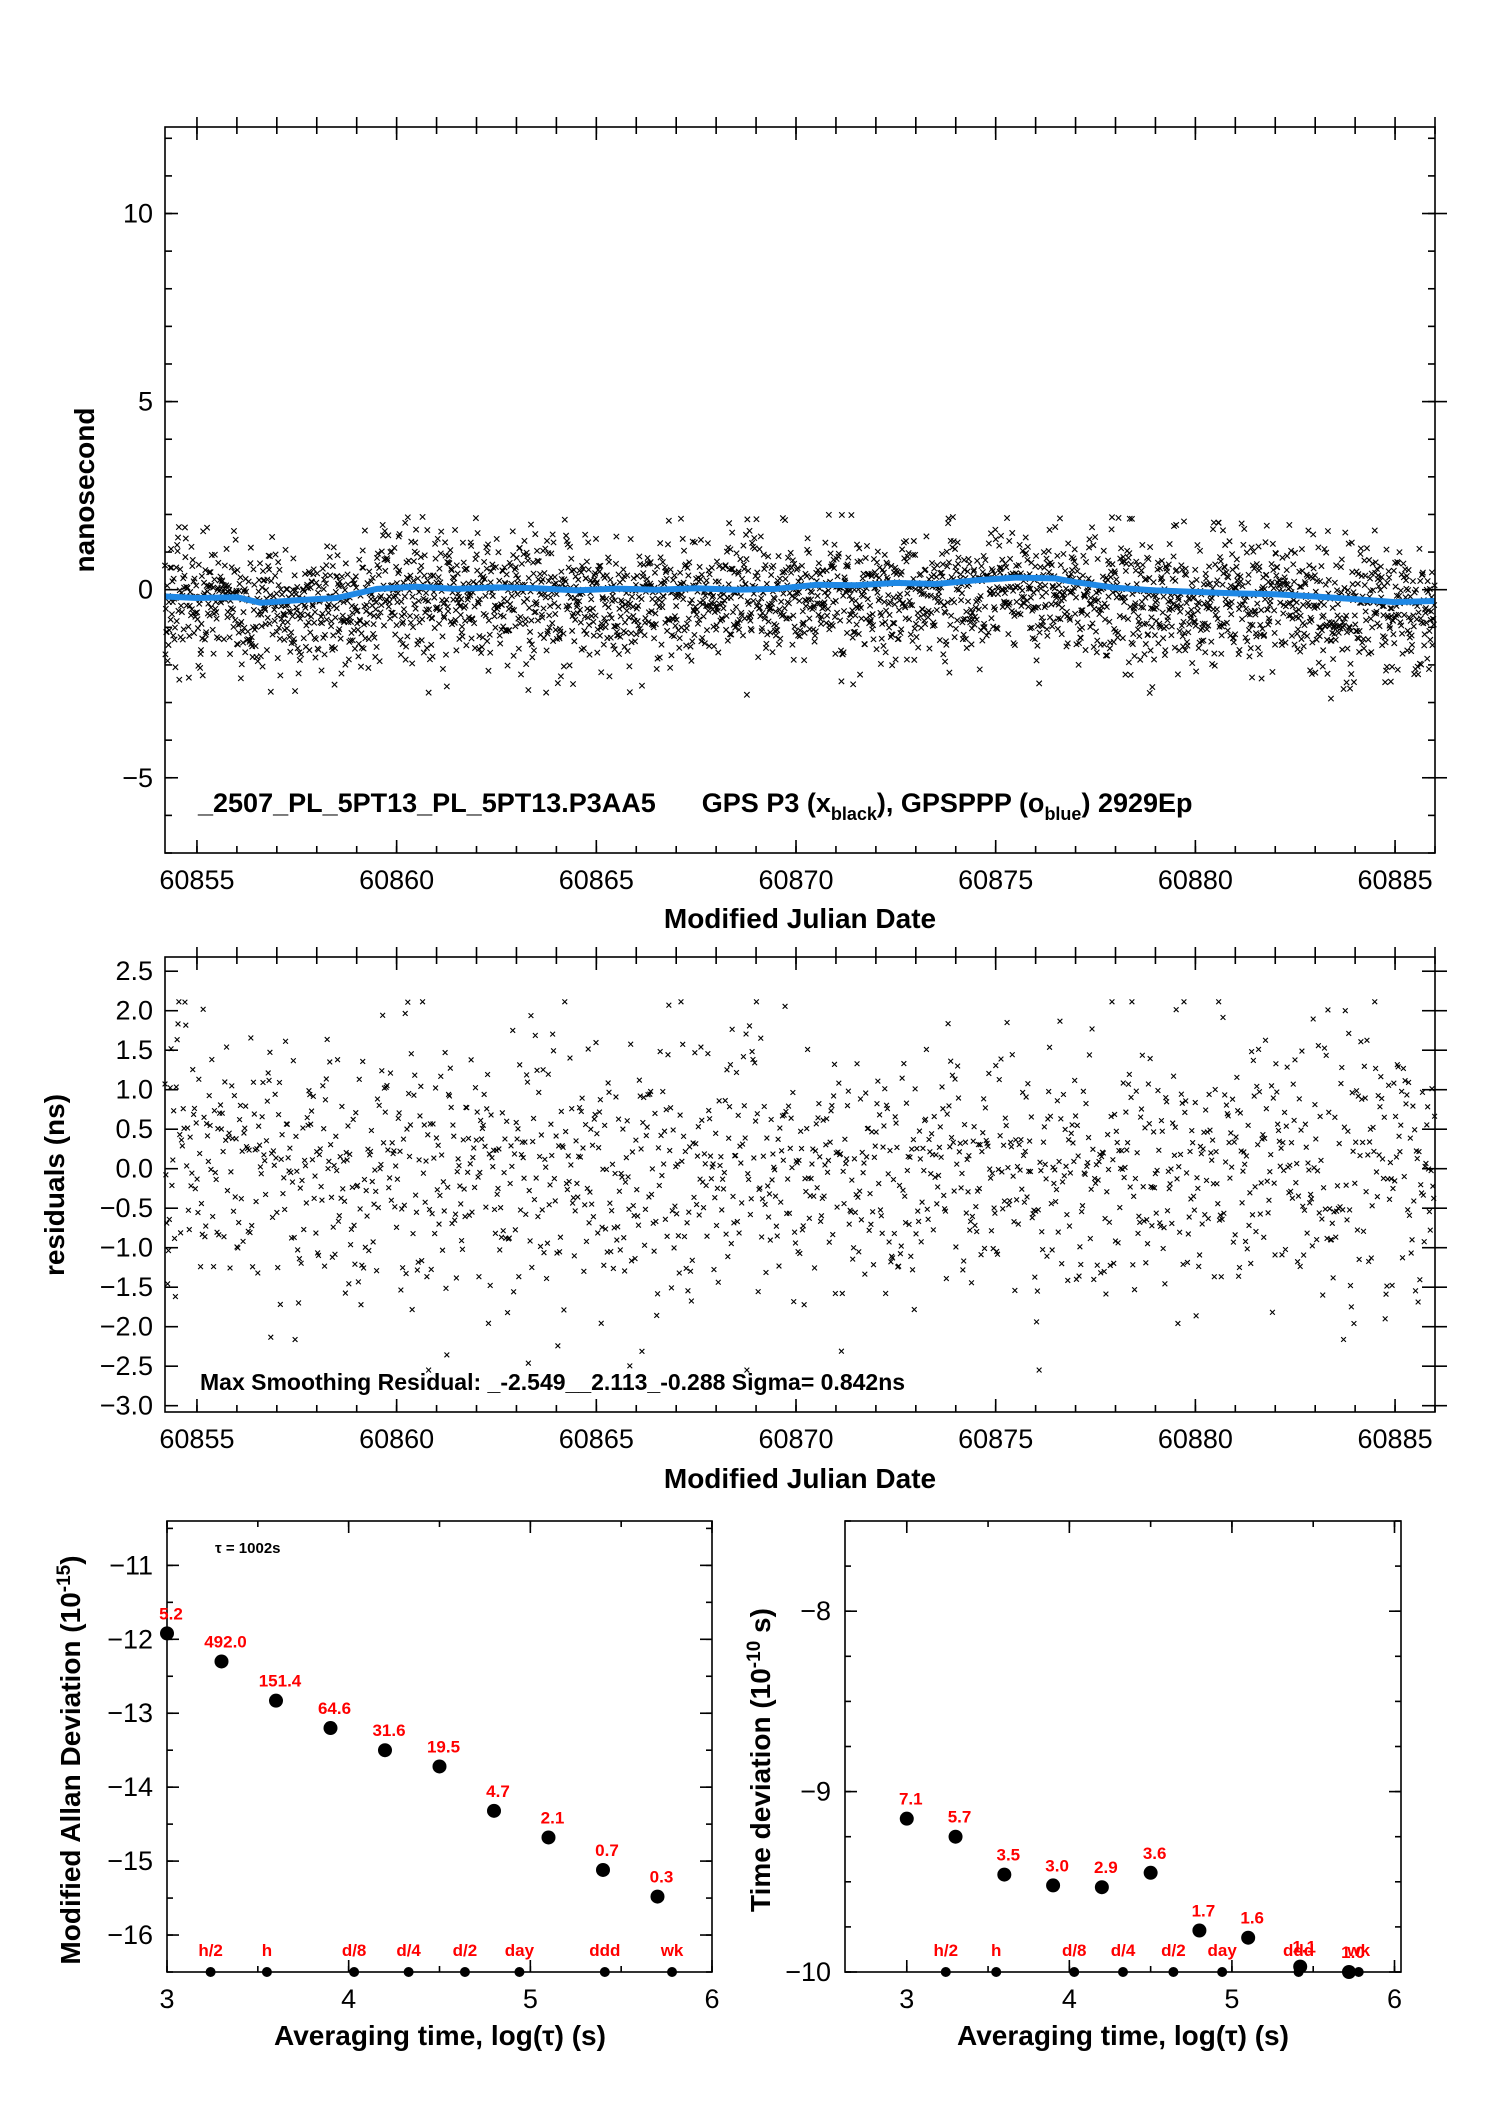 Image resolution: width=1488 pixels, height=2105 pixels. I want to click on top-annotation-black: black, so click(854, 814).